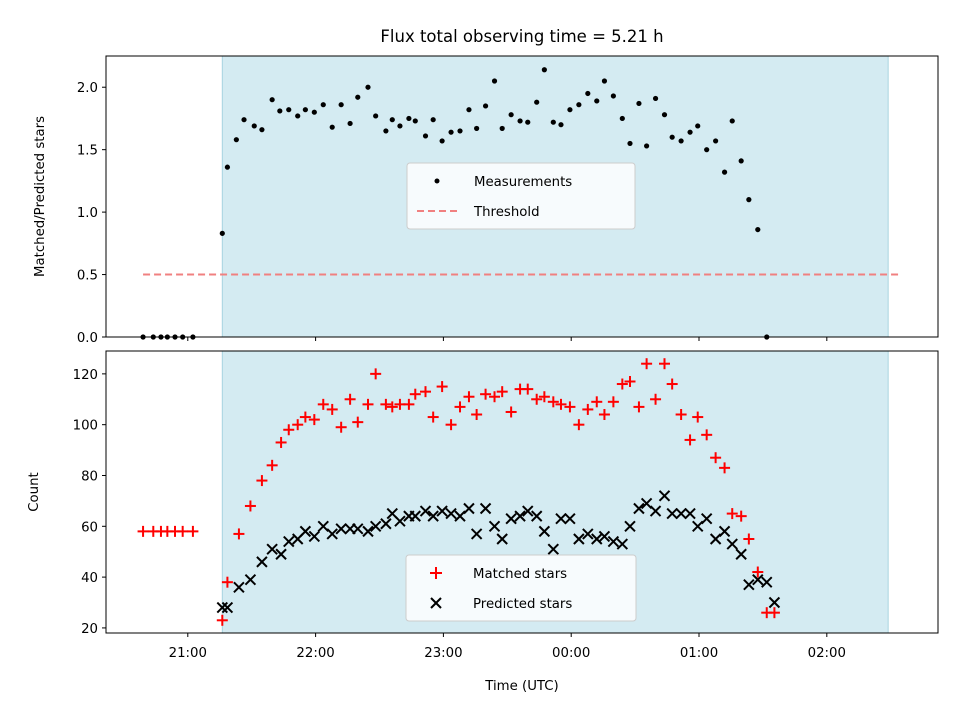 The image size is (960, 724). What do you see at coordinates (87, 276) in the screenshot?
I see `y-tick-label: 0.5` at bounding box center [87, 276].